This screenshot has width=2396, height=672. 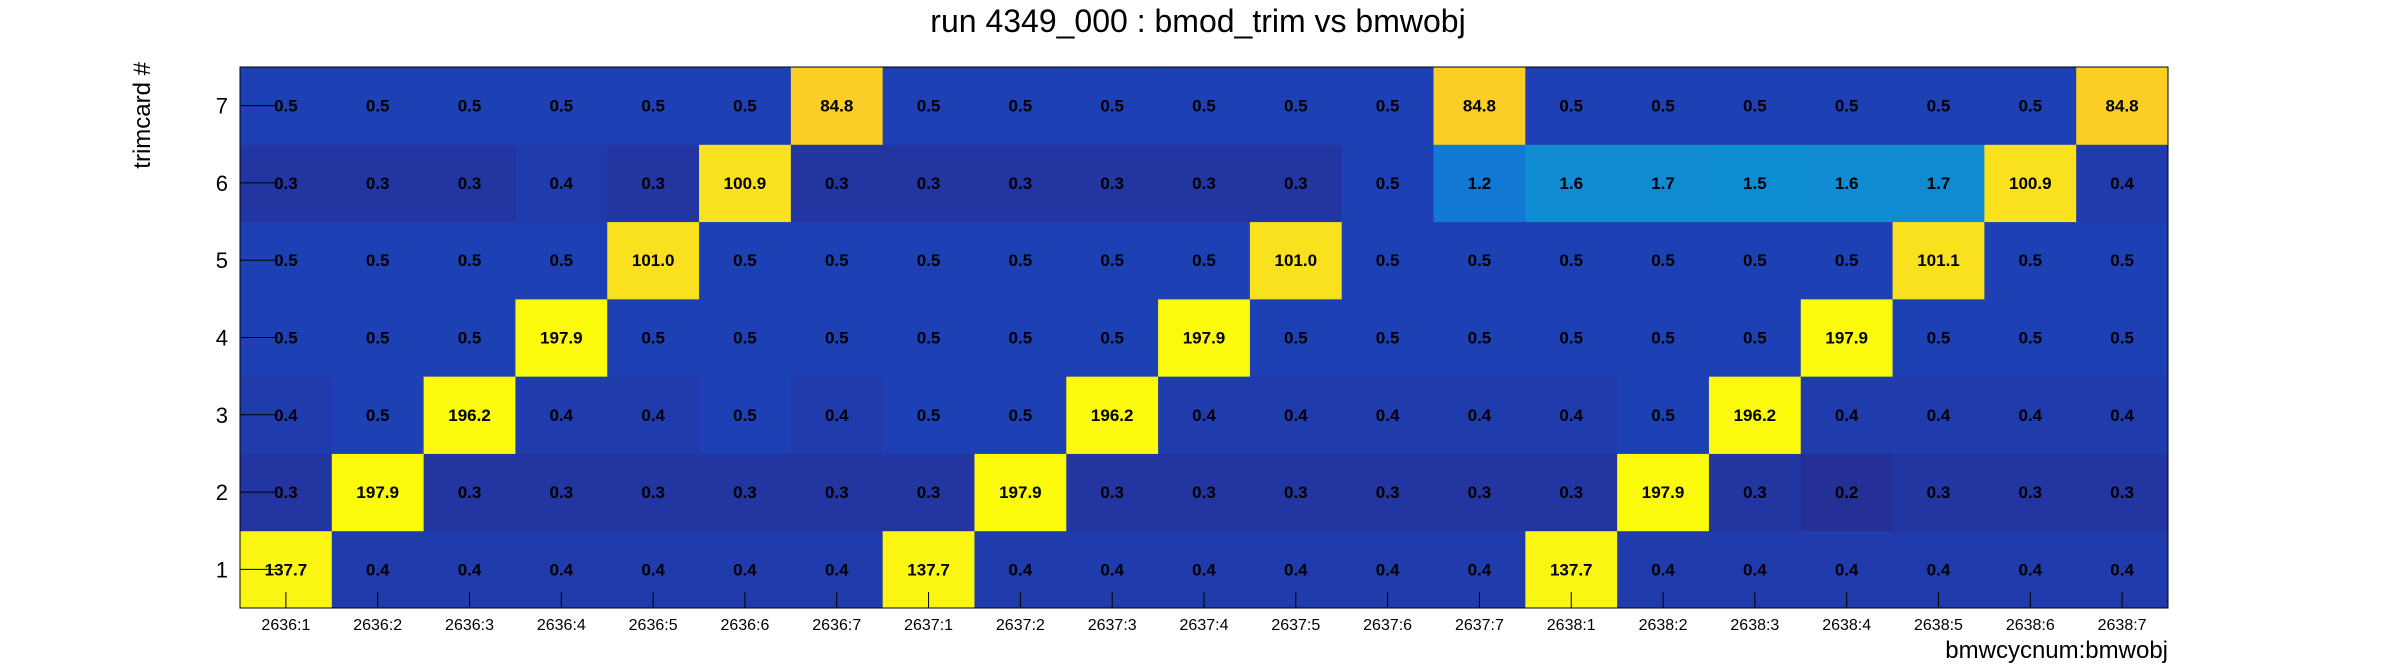 I want to click on cell-value-label: 0.2, so click(x=1847, y=492).